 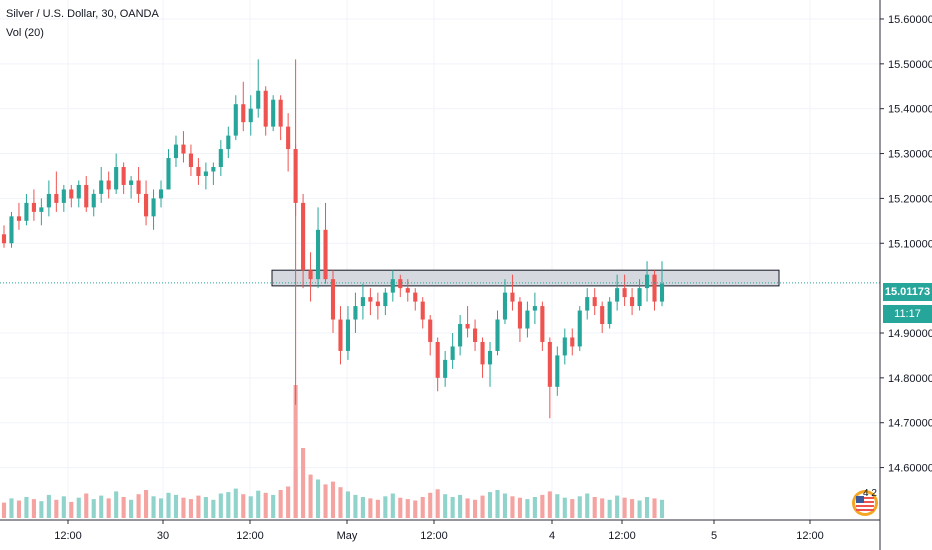 What do you see at coordinates (907, 314) in the screenshot?
I see `bar-countdown-label: 11:17` at bounding box center [907, 314].